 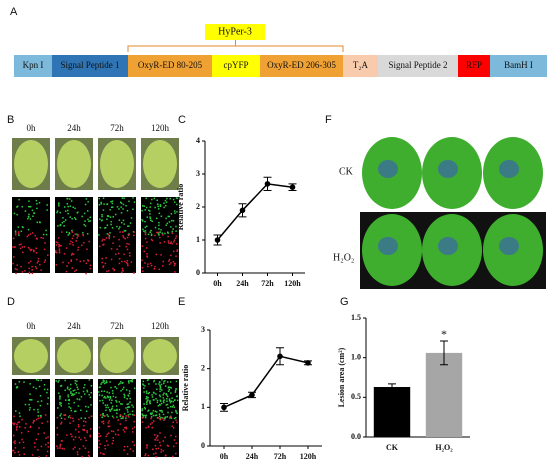 I want to click on y-tick-label: 0, so click(x=203, y=445).